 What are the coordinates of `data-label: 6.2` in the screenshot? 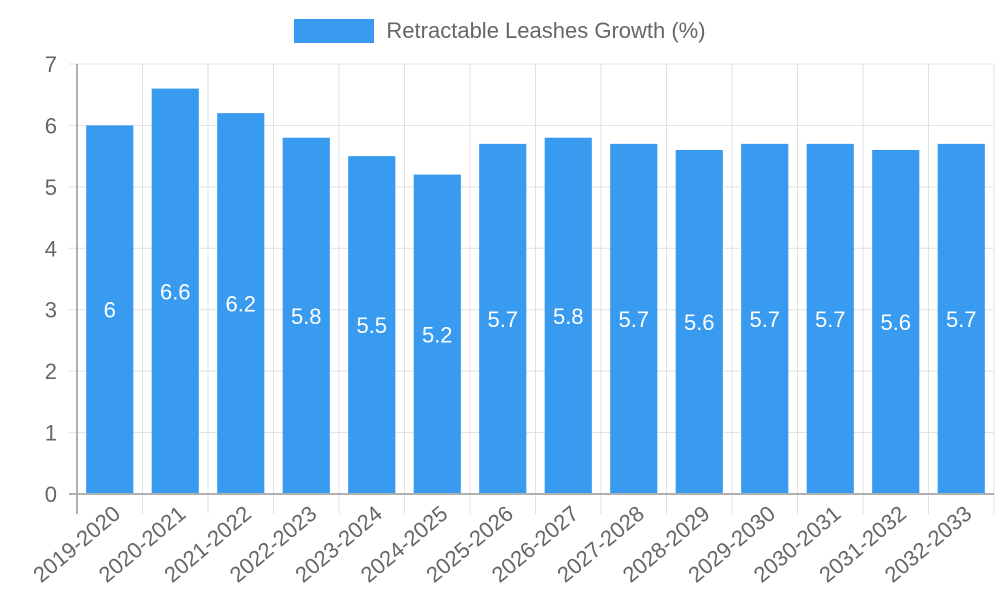 It's located at (240, 304).